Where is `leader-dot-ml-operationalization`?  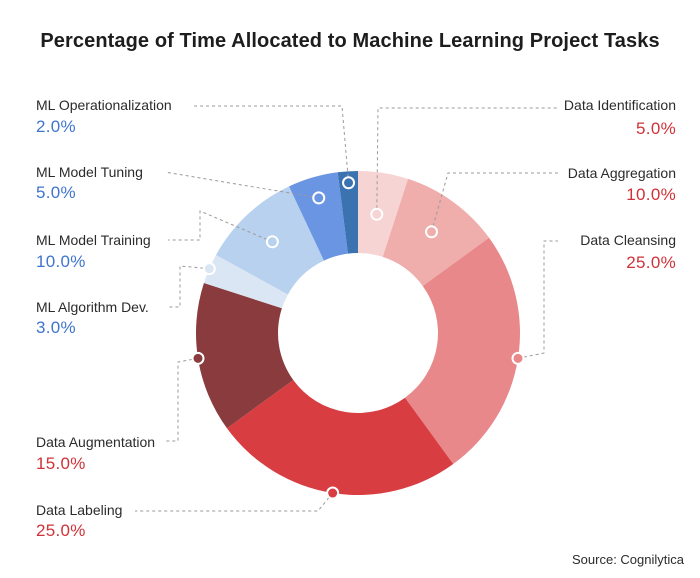 leader-dot-ml-operationalization is located at coordinates (349, 183).